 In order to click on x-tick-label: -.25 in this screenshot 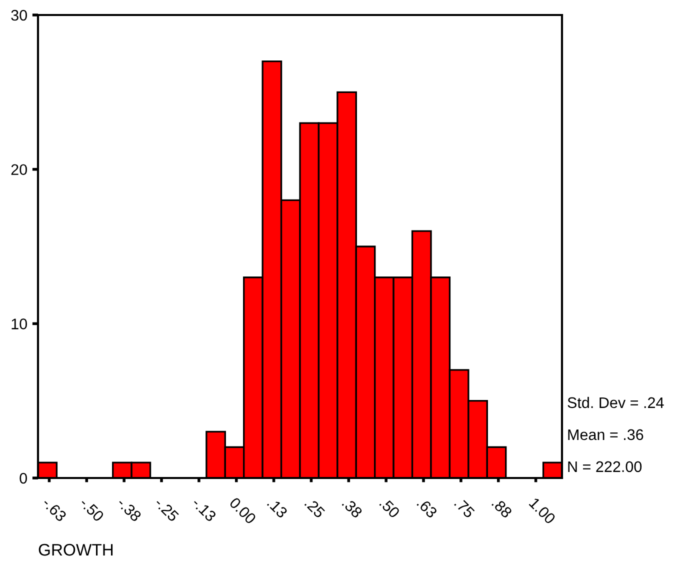, I will do `click(167, 509)`.